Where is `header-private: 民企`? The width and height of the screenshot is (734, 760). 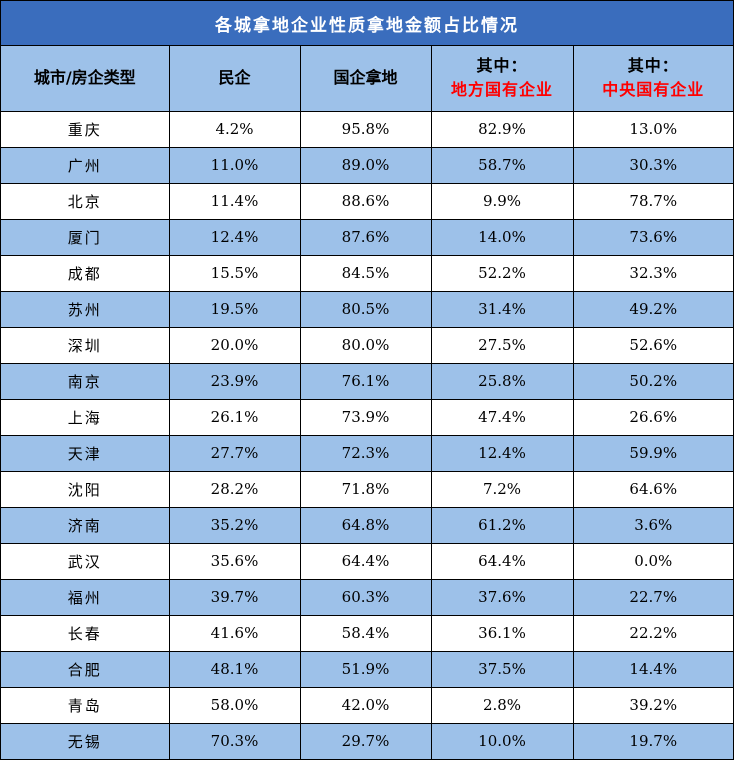
header-private: 民企 is located at coordinates (235, 79).